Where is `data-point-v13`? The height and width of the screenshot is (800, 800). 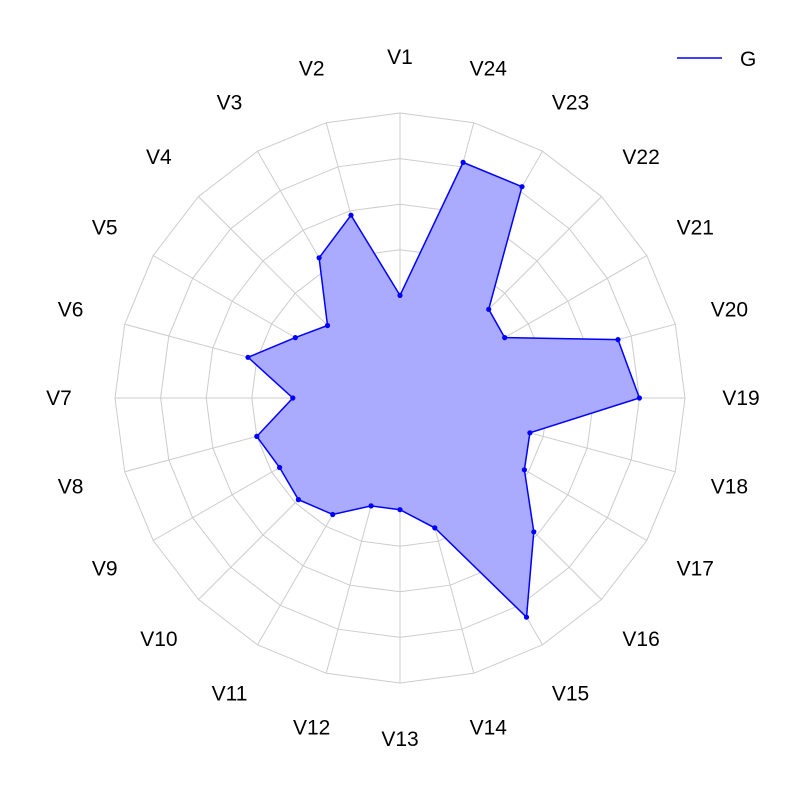
data-point-v13 is located at coordinates (400, 510).